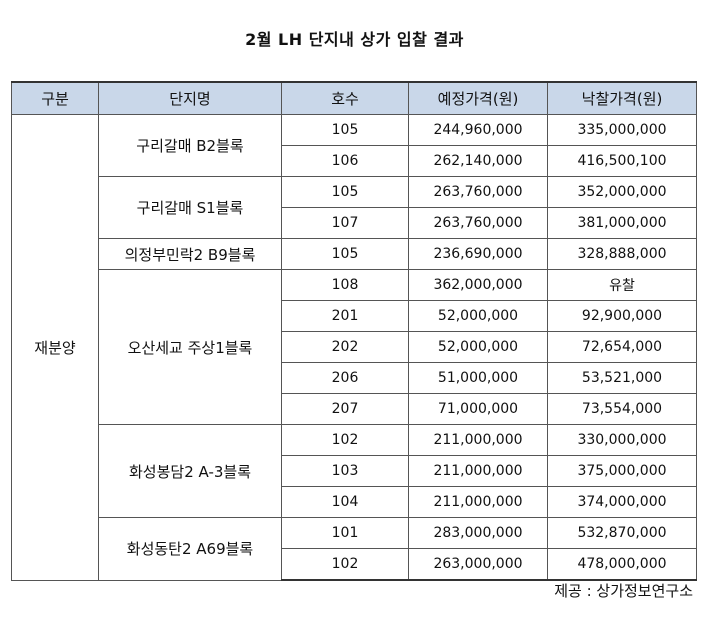 Image resolution: width=709 pixels, height=618 pixels. I want to click on table-row: 202 52,000,000 72,654,000, so click(354, 347).